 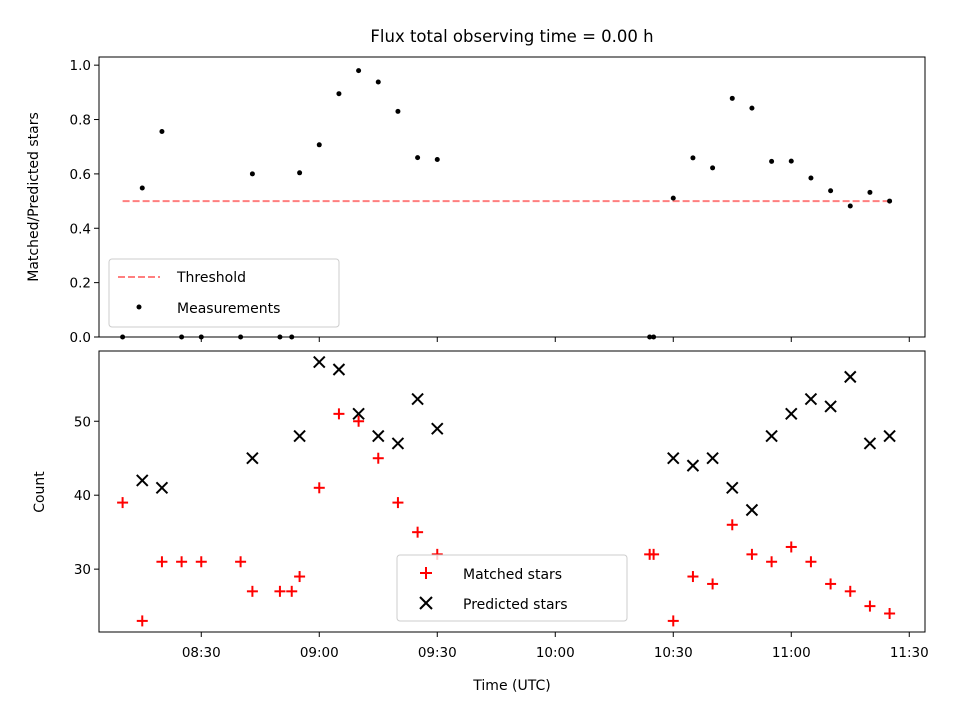 I want to click on ratio-y-axis: 0.0 0.2 0.4 0.6 0.8 1.0, so click(x=84, y=202).